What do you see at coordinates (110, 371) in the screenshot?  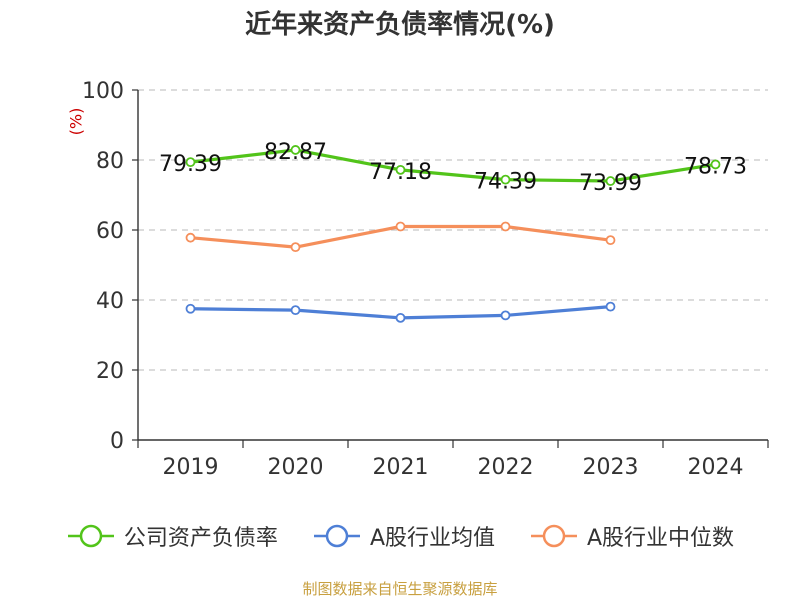 I see `y-tick-label: 20` at bounding box center [110, 371].